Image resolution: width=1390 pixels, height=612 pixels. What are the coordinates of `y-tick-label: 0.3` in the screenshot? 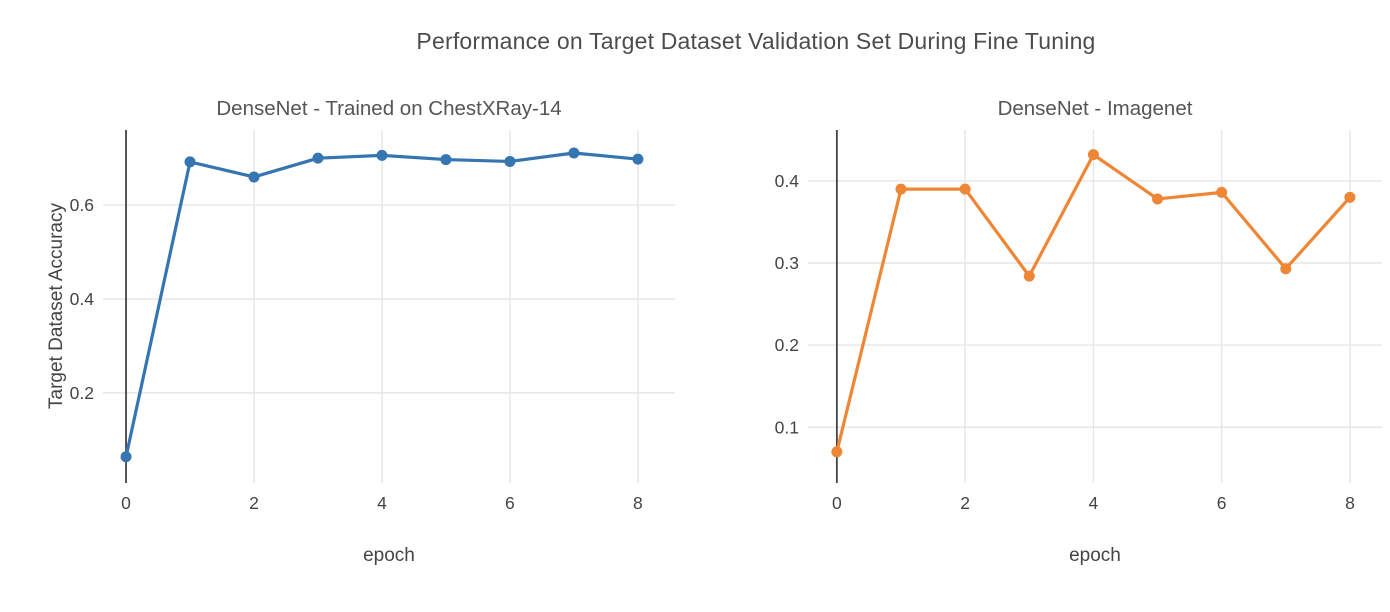 It's located at (787, 263).